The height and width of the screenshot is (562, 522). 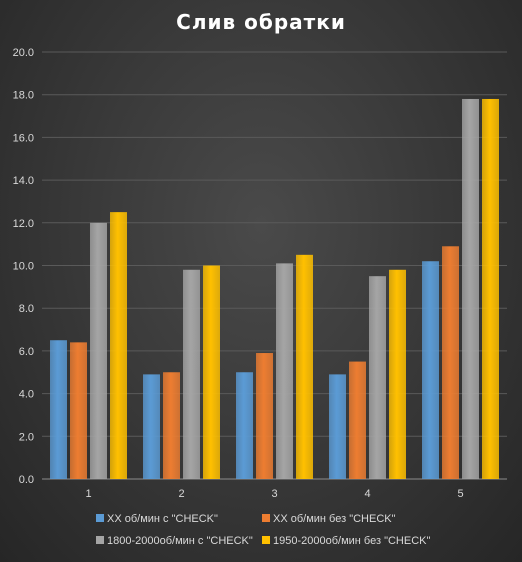 I want to click on legend-label: 1800-2000об/мин с "CHECK", so click(x=180, y=541).